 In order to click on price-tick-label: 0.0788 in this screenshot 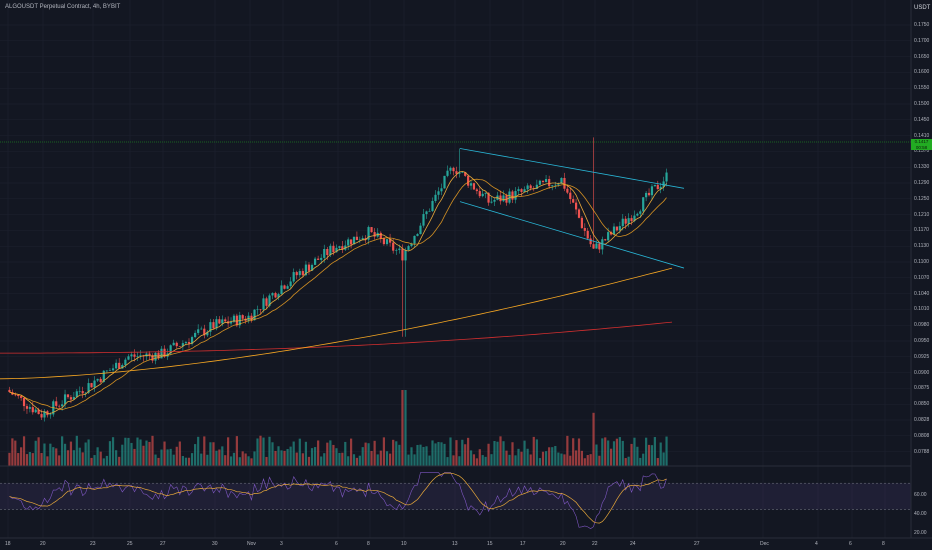, I will do `click(922, 451)`.